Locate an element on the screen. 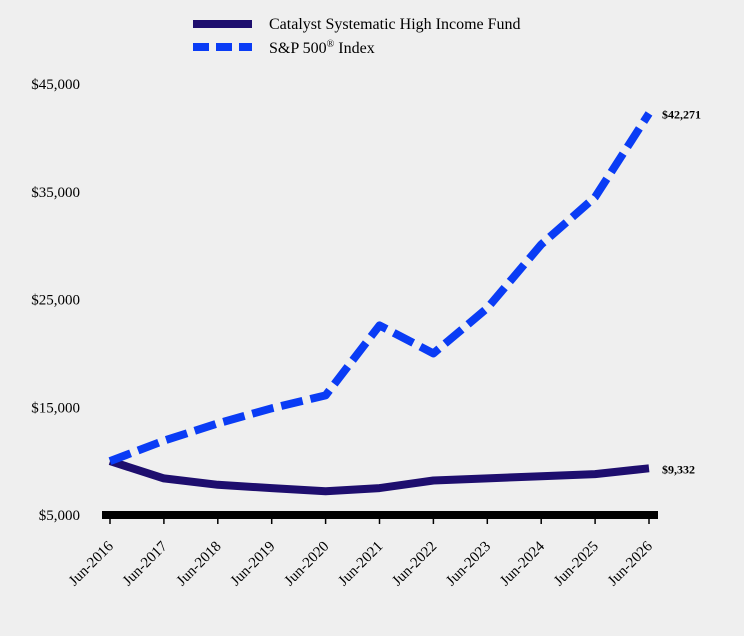 This screenshot has height=636, width=744. x-tick-label: Jun-2023 is located at coordinates (468, 564).